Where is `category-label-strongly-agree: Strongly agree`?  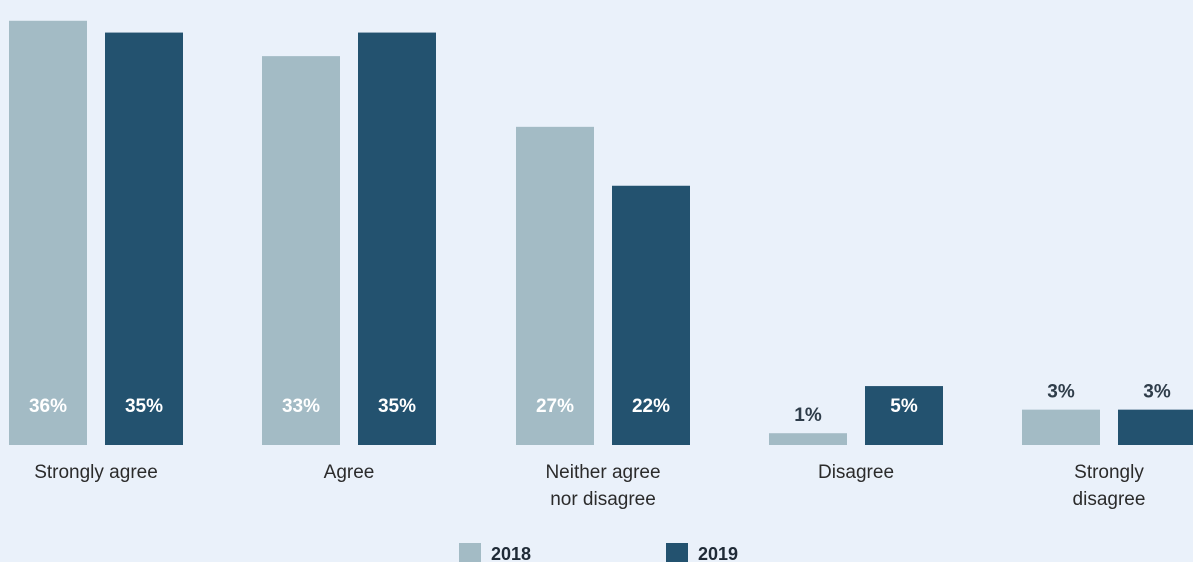 category-label-strongly-agree: Strongly agree is located at coordinates (96, 472).